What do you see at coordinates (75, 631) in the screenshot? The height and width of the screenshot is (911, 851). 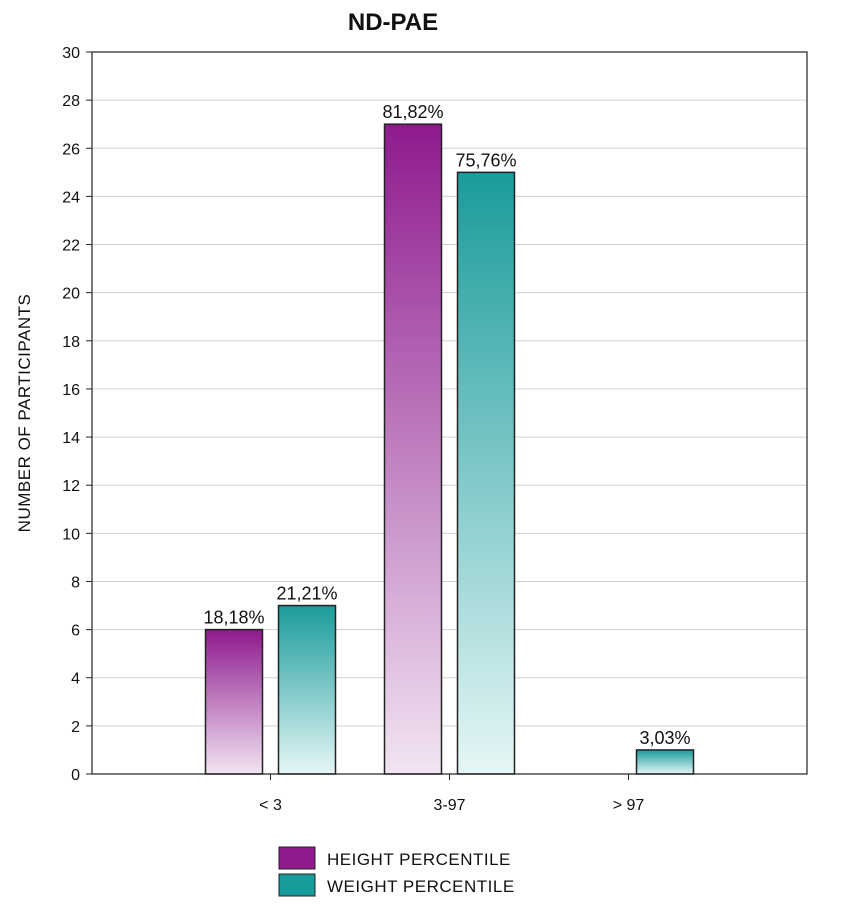 I see `y-tick-label: 6` at bounding box center [75, 631].